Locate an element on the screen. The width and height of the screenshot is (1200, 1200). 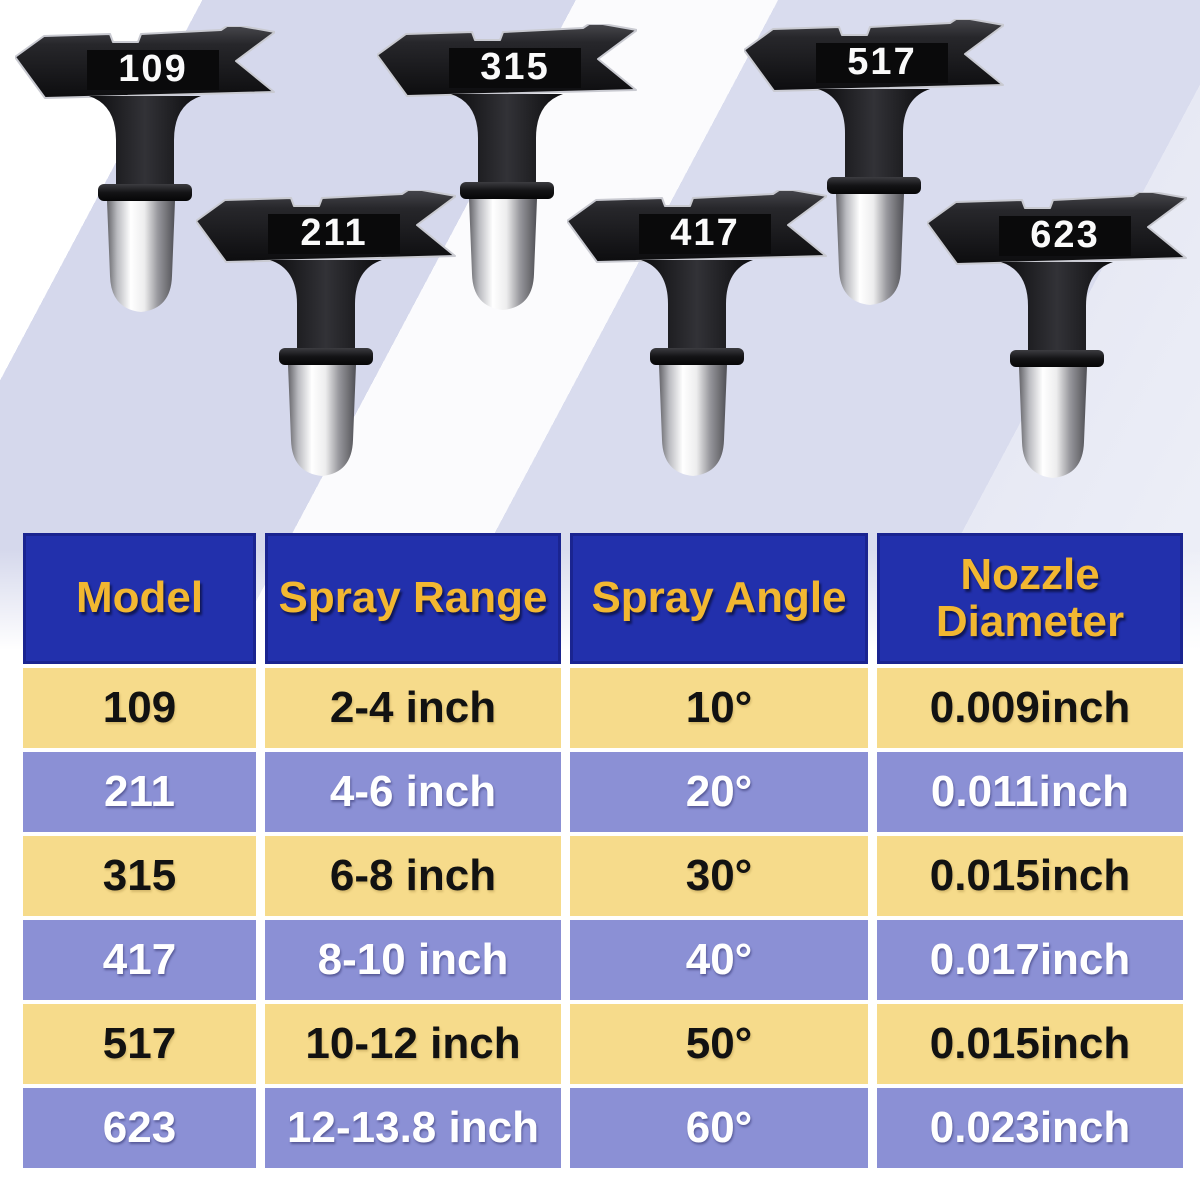
cell-spray-angle: 60° is located at coordinates (719, 1128).